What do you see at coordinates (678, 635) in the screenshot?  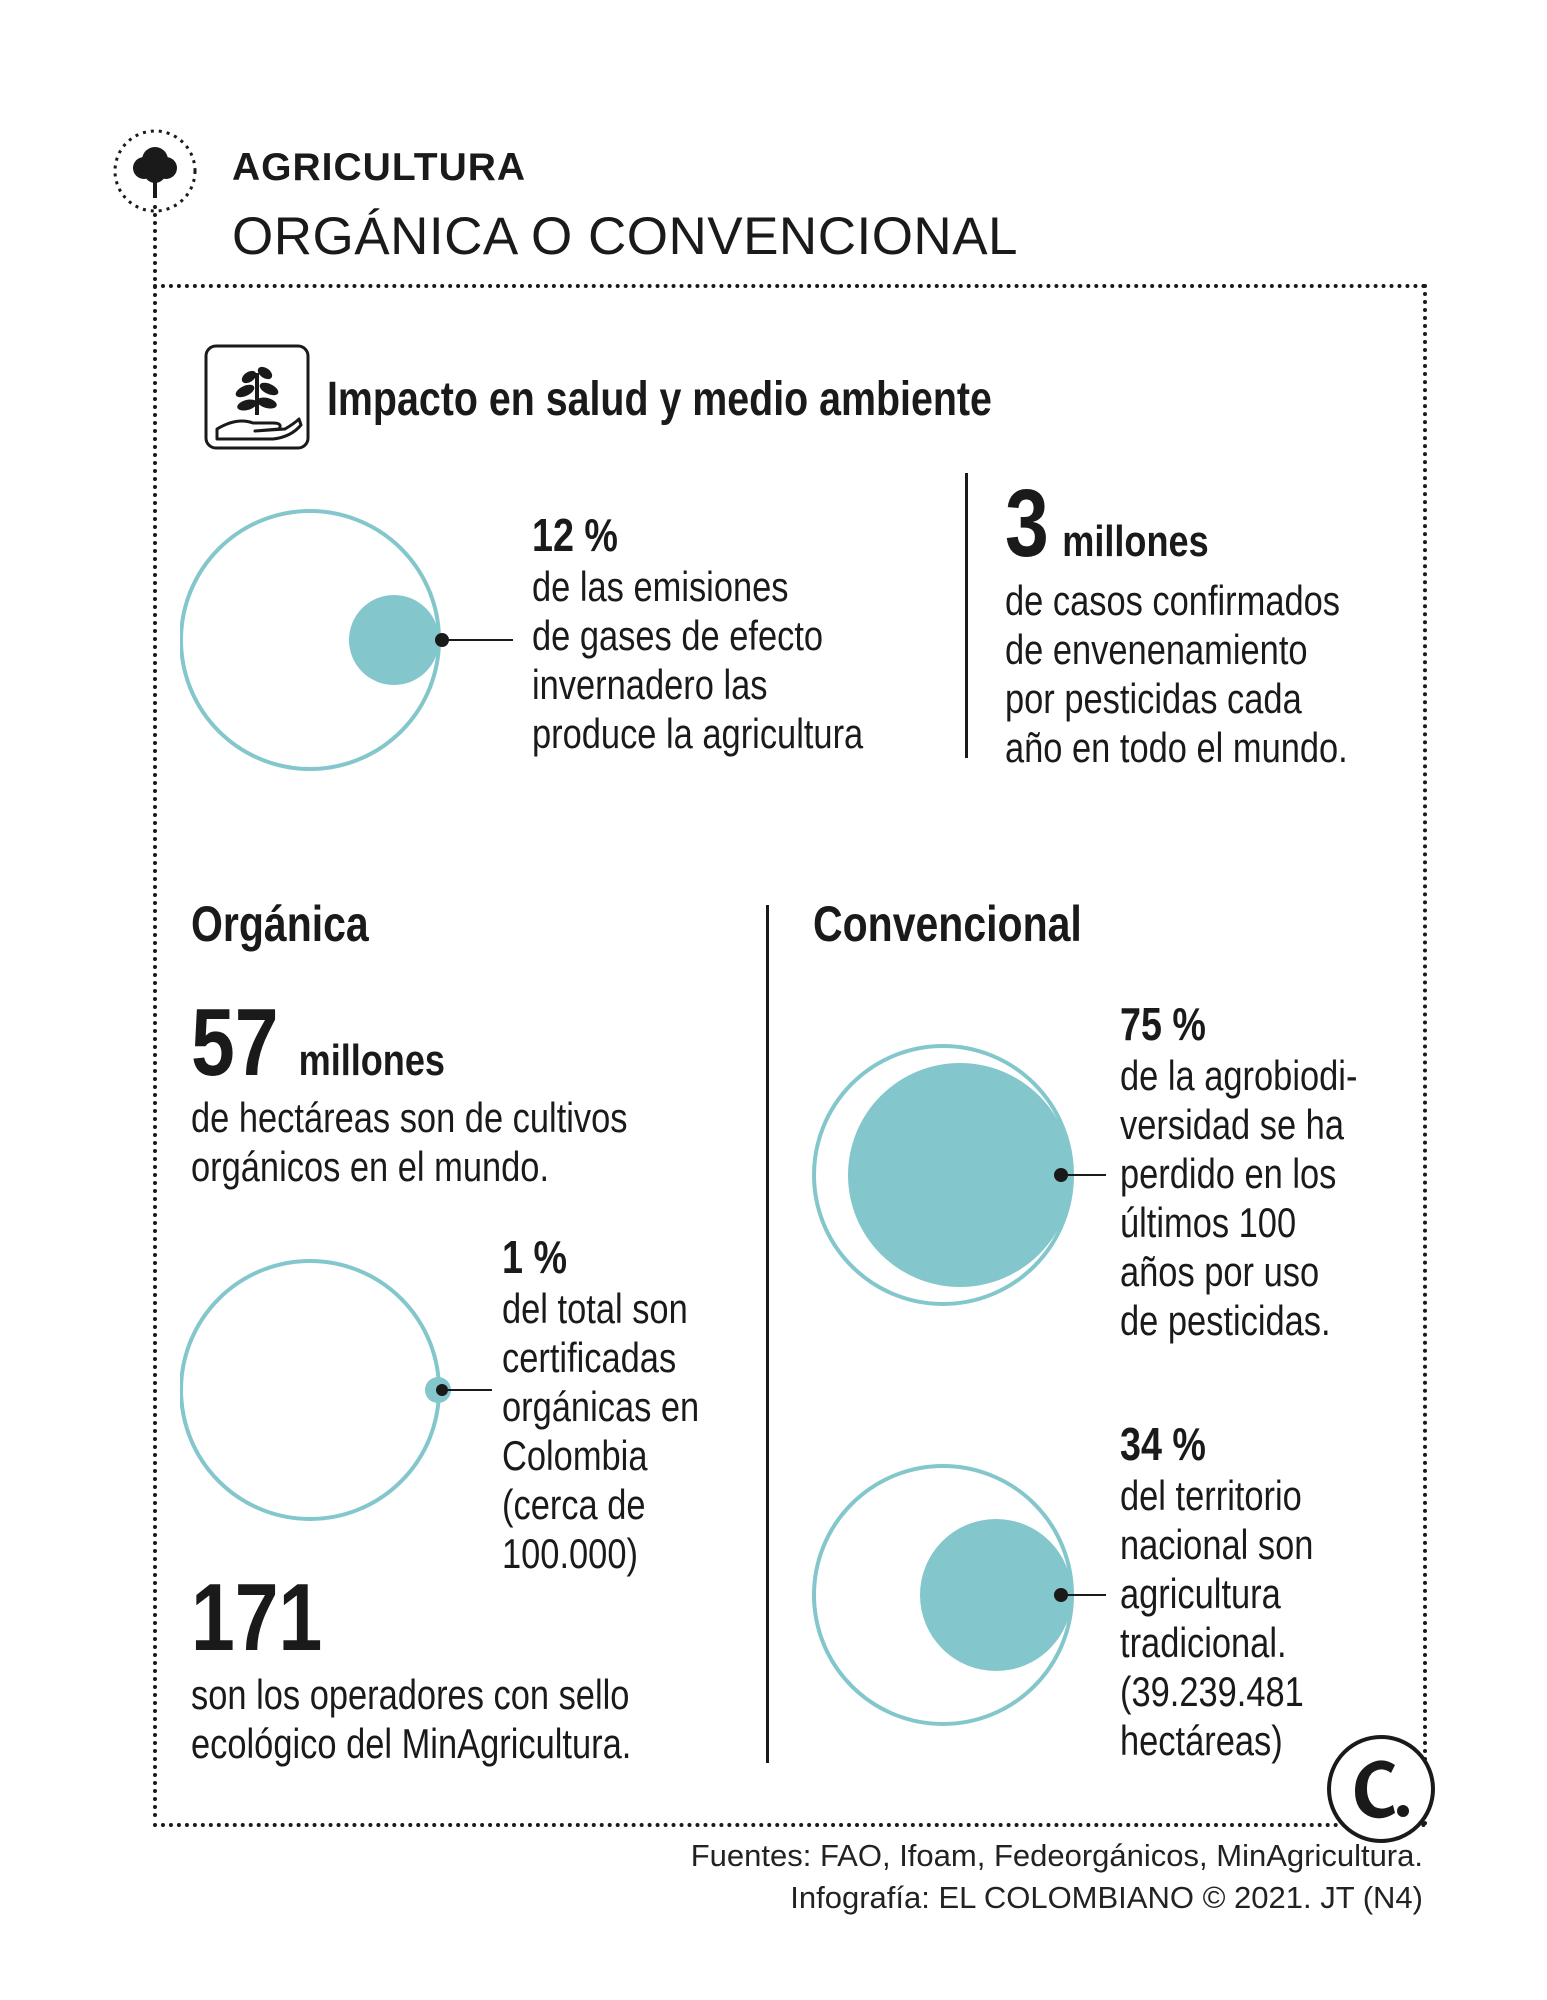 I see `emissions-text-line: de gases de efecto` at bounding box center [678, 635].